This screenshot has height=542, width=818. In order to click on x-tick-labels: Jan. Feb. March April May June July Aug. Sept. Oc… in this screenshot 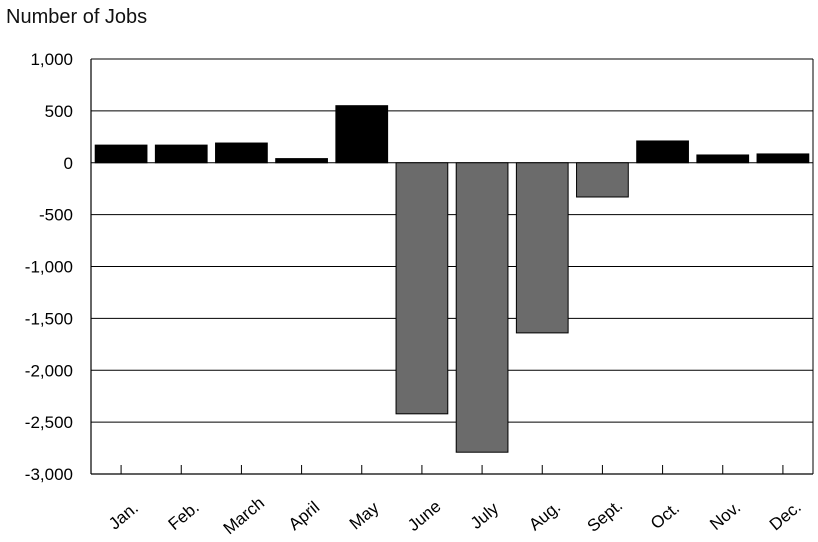, I will do `click(455, 515)`.